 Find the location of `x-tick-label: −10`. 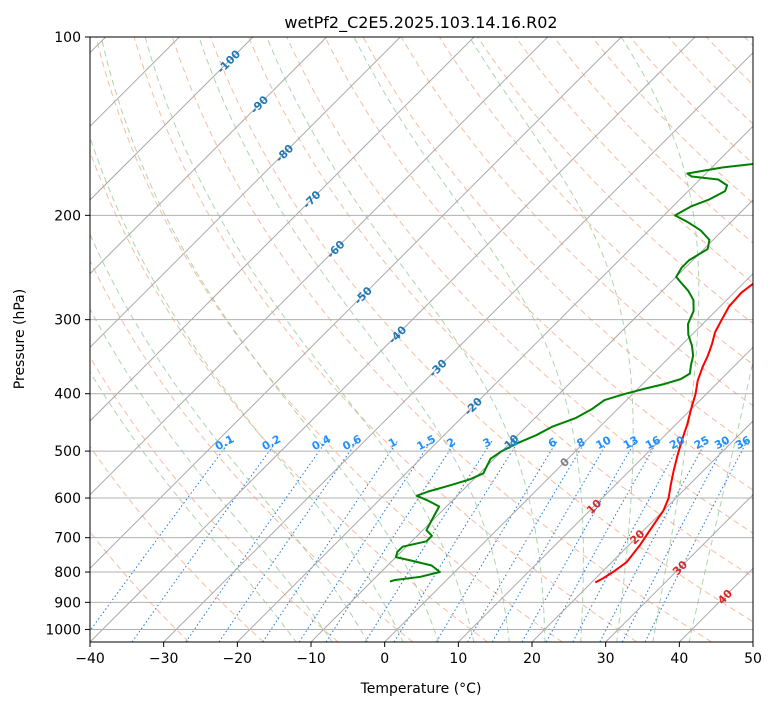

x-tick-label: −10 is located at coordinates (311, 659).